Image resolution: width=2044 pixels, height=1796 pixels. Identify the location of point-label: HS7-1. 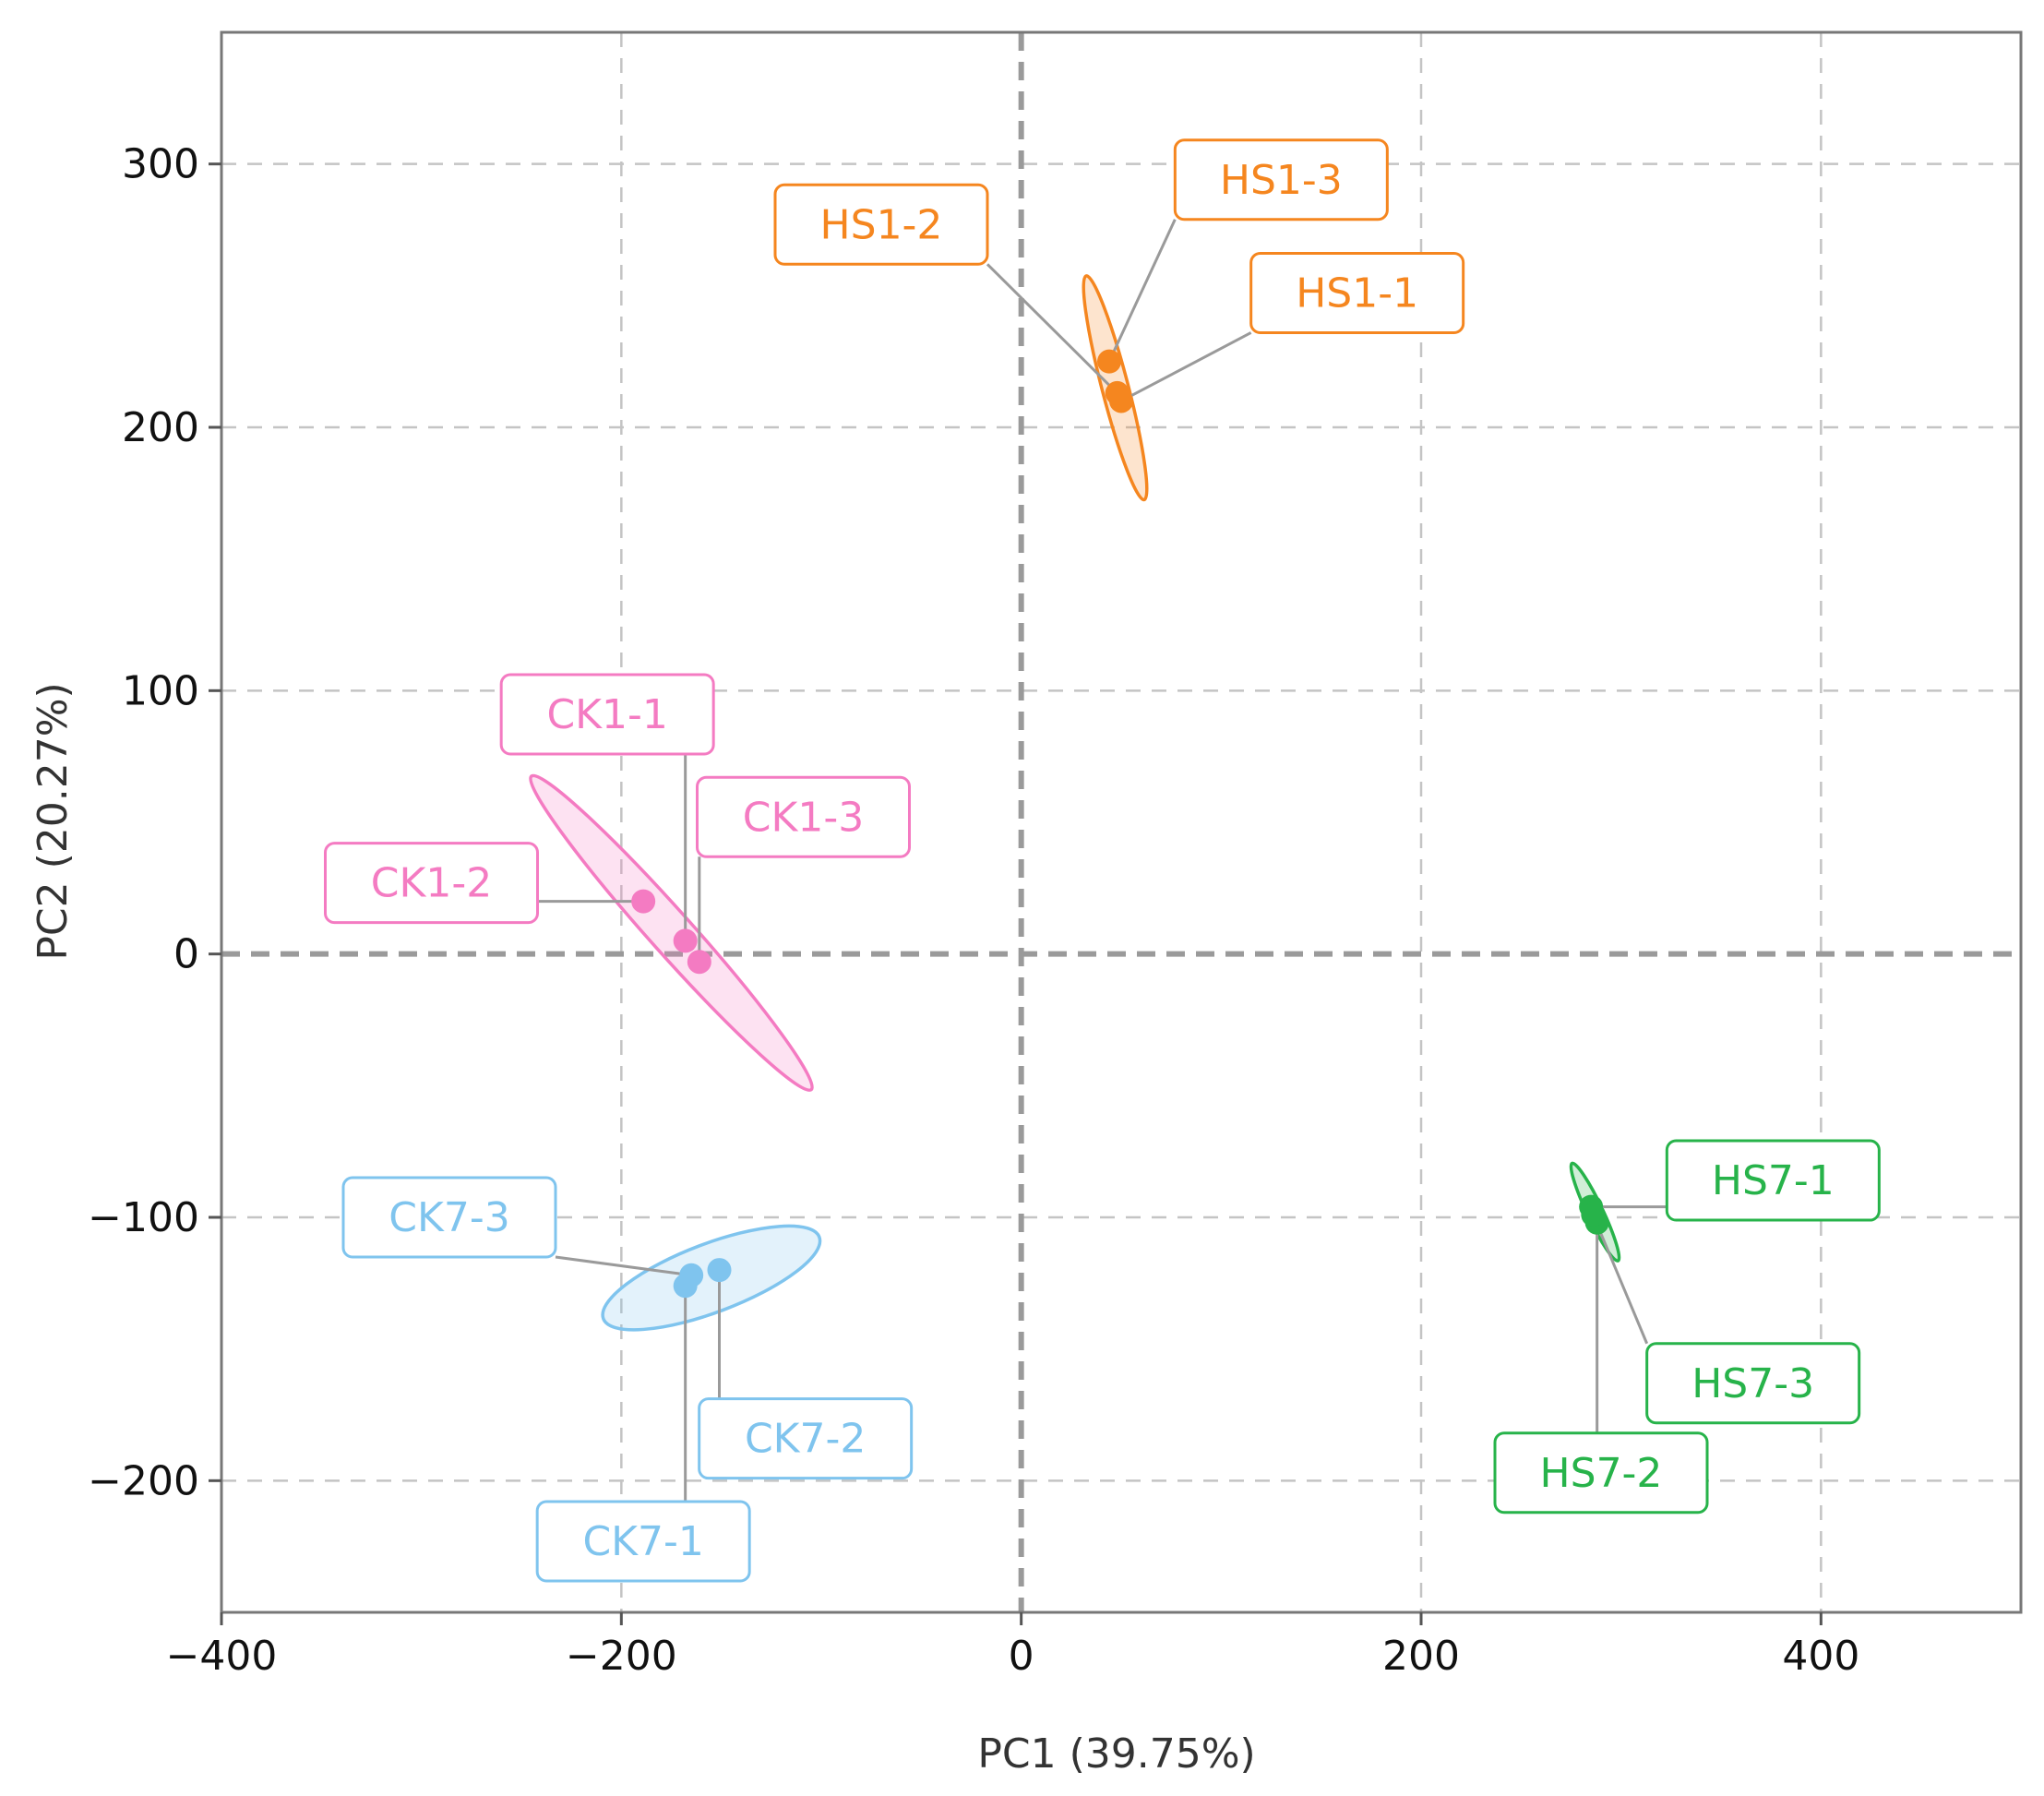
(1773, 1181).